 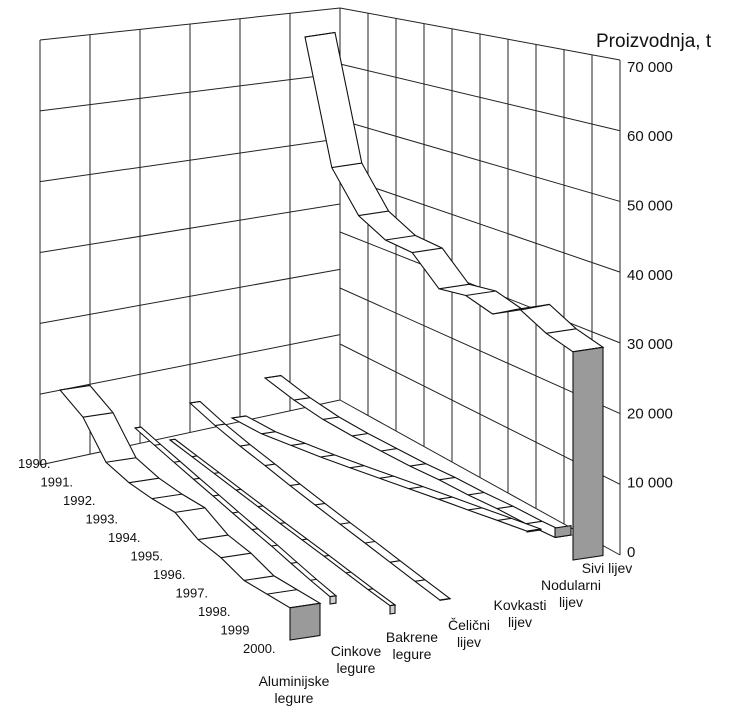 I want to click on y-tick-label: 40 000, so click(x=650, y=275).